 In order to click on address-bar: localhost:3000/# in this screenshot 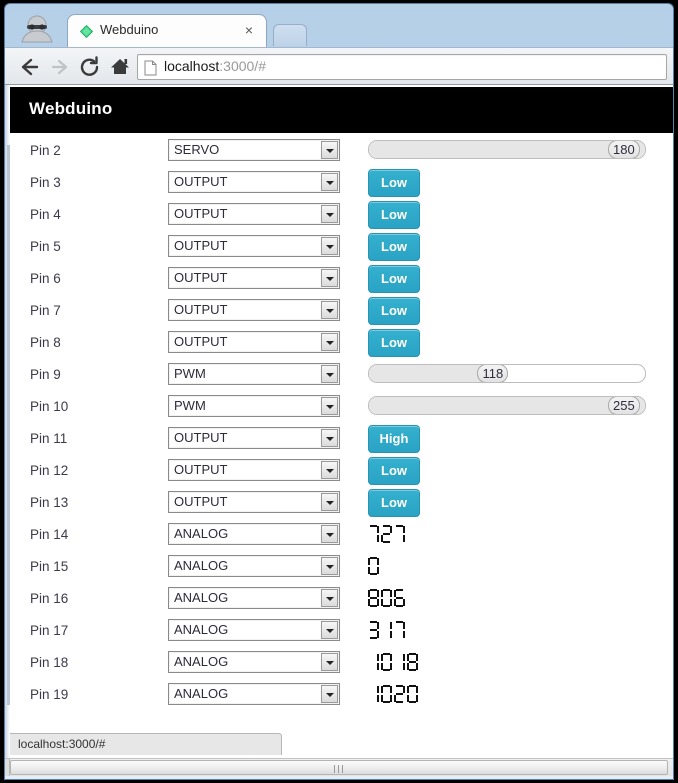, I will do `click(402, 67)`.